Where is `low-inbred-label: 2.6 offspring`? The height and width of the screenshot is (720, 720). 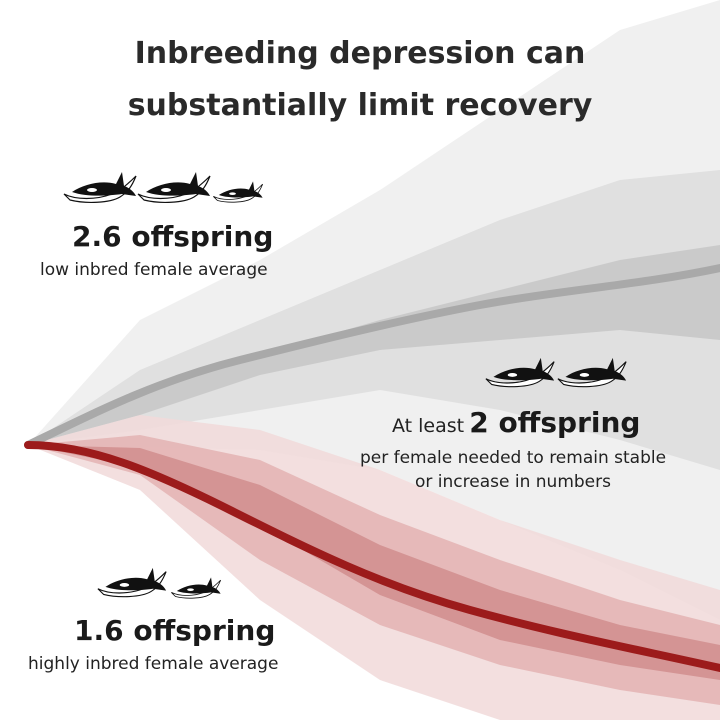
low-inbred-label: 2.6 offspring is located at coordinates (172, 236).